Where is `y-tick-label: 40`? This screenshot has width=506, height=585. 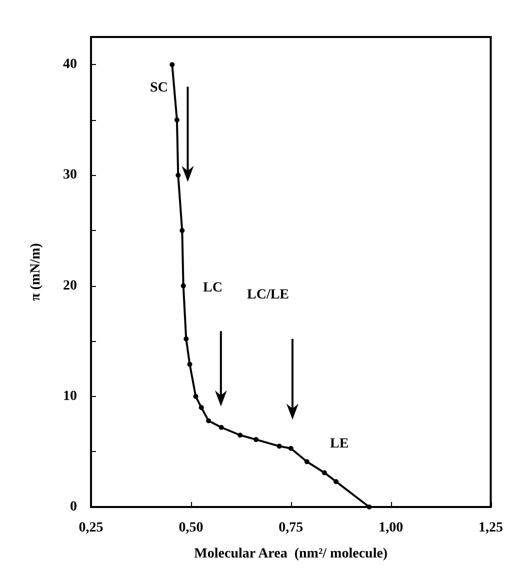 y-tick-label: 40 is located at coordinates (70, 64).